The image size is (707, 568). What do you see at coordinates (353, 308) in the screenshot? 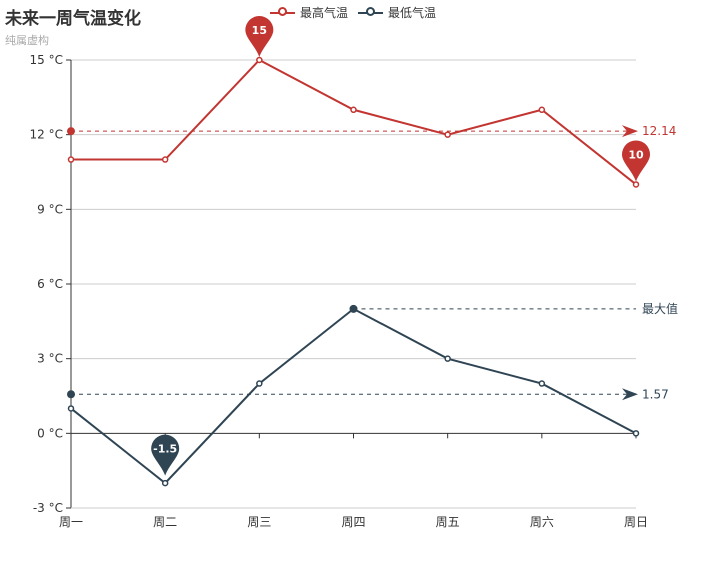
I see `max-line-low-start-dot` at bounding box center [353, 308].